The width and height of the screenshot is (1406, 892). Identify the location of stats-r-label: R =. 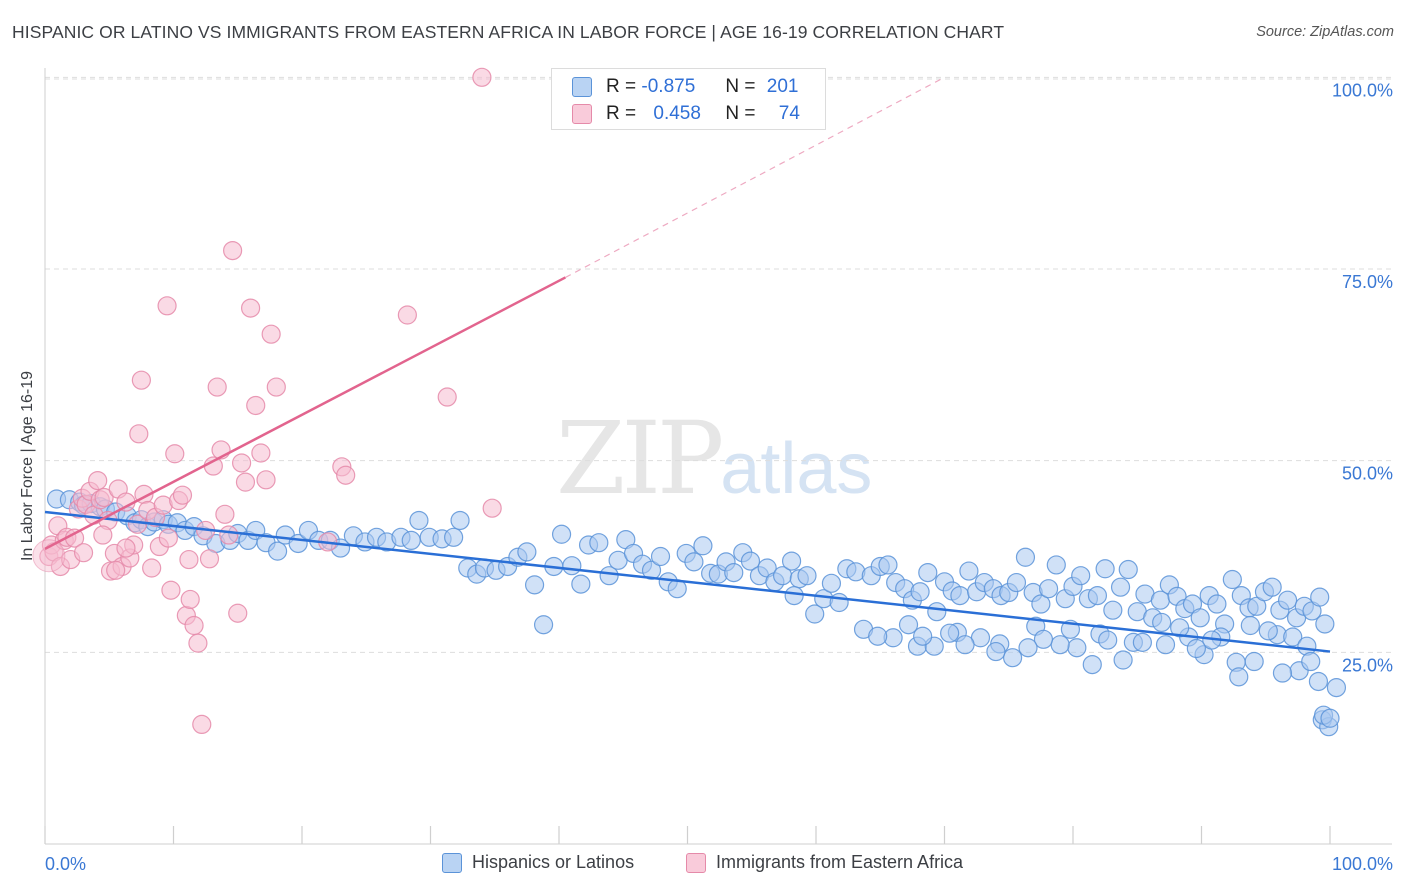
(621, 113).